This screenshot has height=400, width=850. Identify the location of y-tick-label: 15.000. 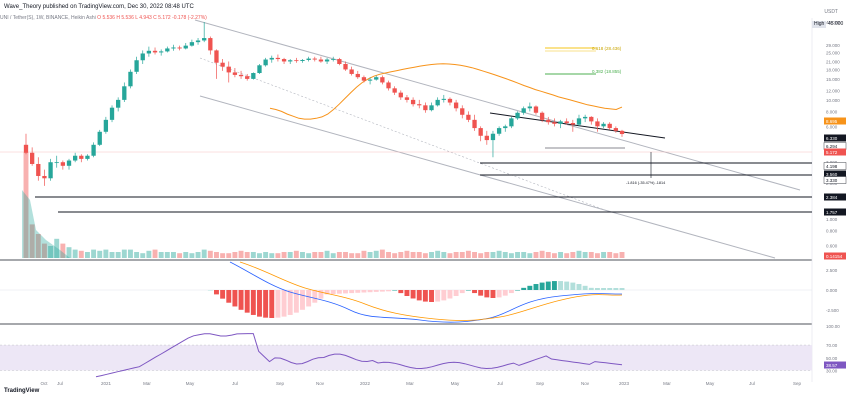
(833, 79).